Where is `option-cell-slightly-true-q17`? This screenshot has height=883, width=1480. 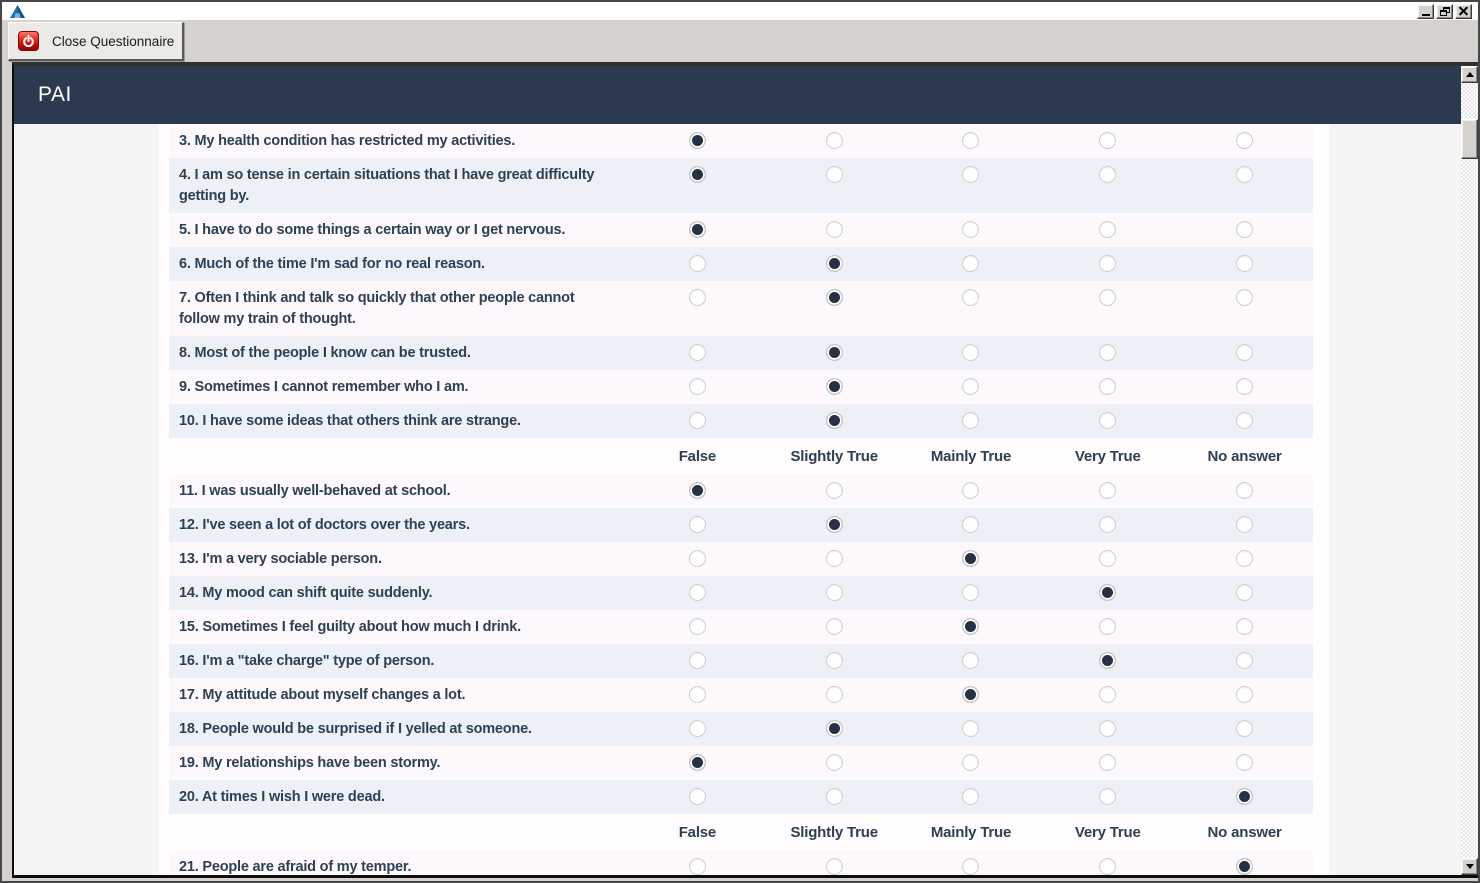 option-cell-slightly-true-q17 is located at coordinates (834, 695).